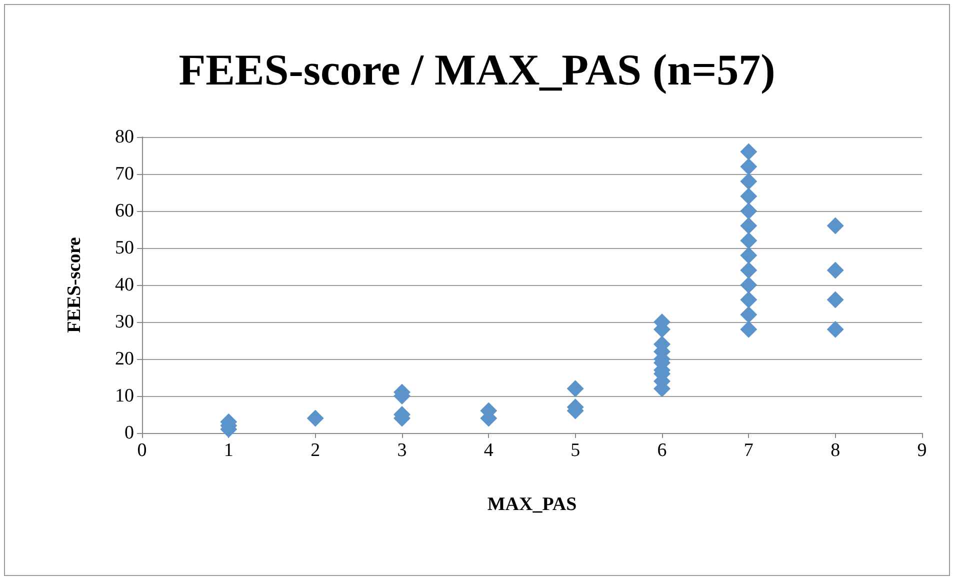 This screenshot has width=956, height=581. Describe the element at coordinates (124, 211) in the screenshot. I see `y-tick-label: 60` at that location.